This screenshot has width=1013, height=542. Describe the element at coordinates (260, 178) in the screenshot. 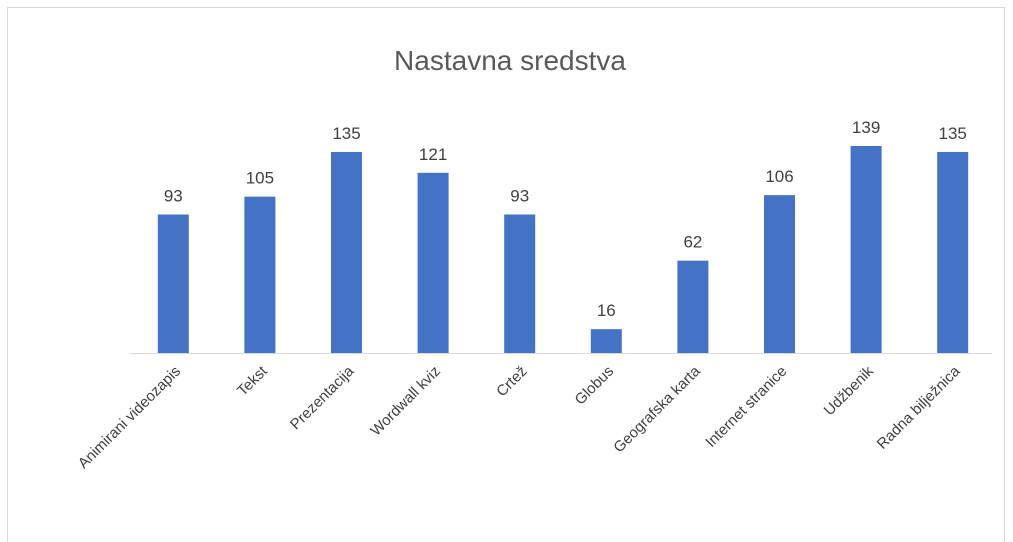

I see `data-label: 105` at that location.